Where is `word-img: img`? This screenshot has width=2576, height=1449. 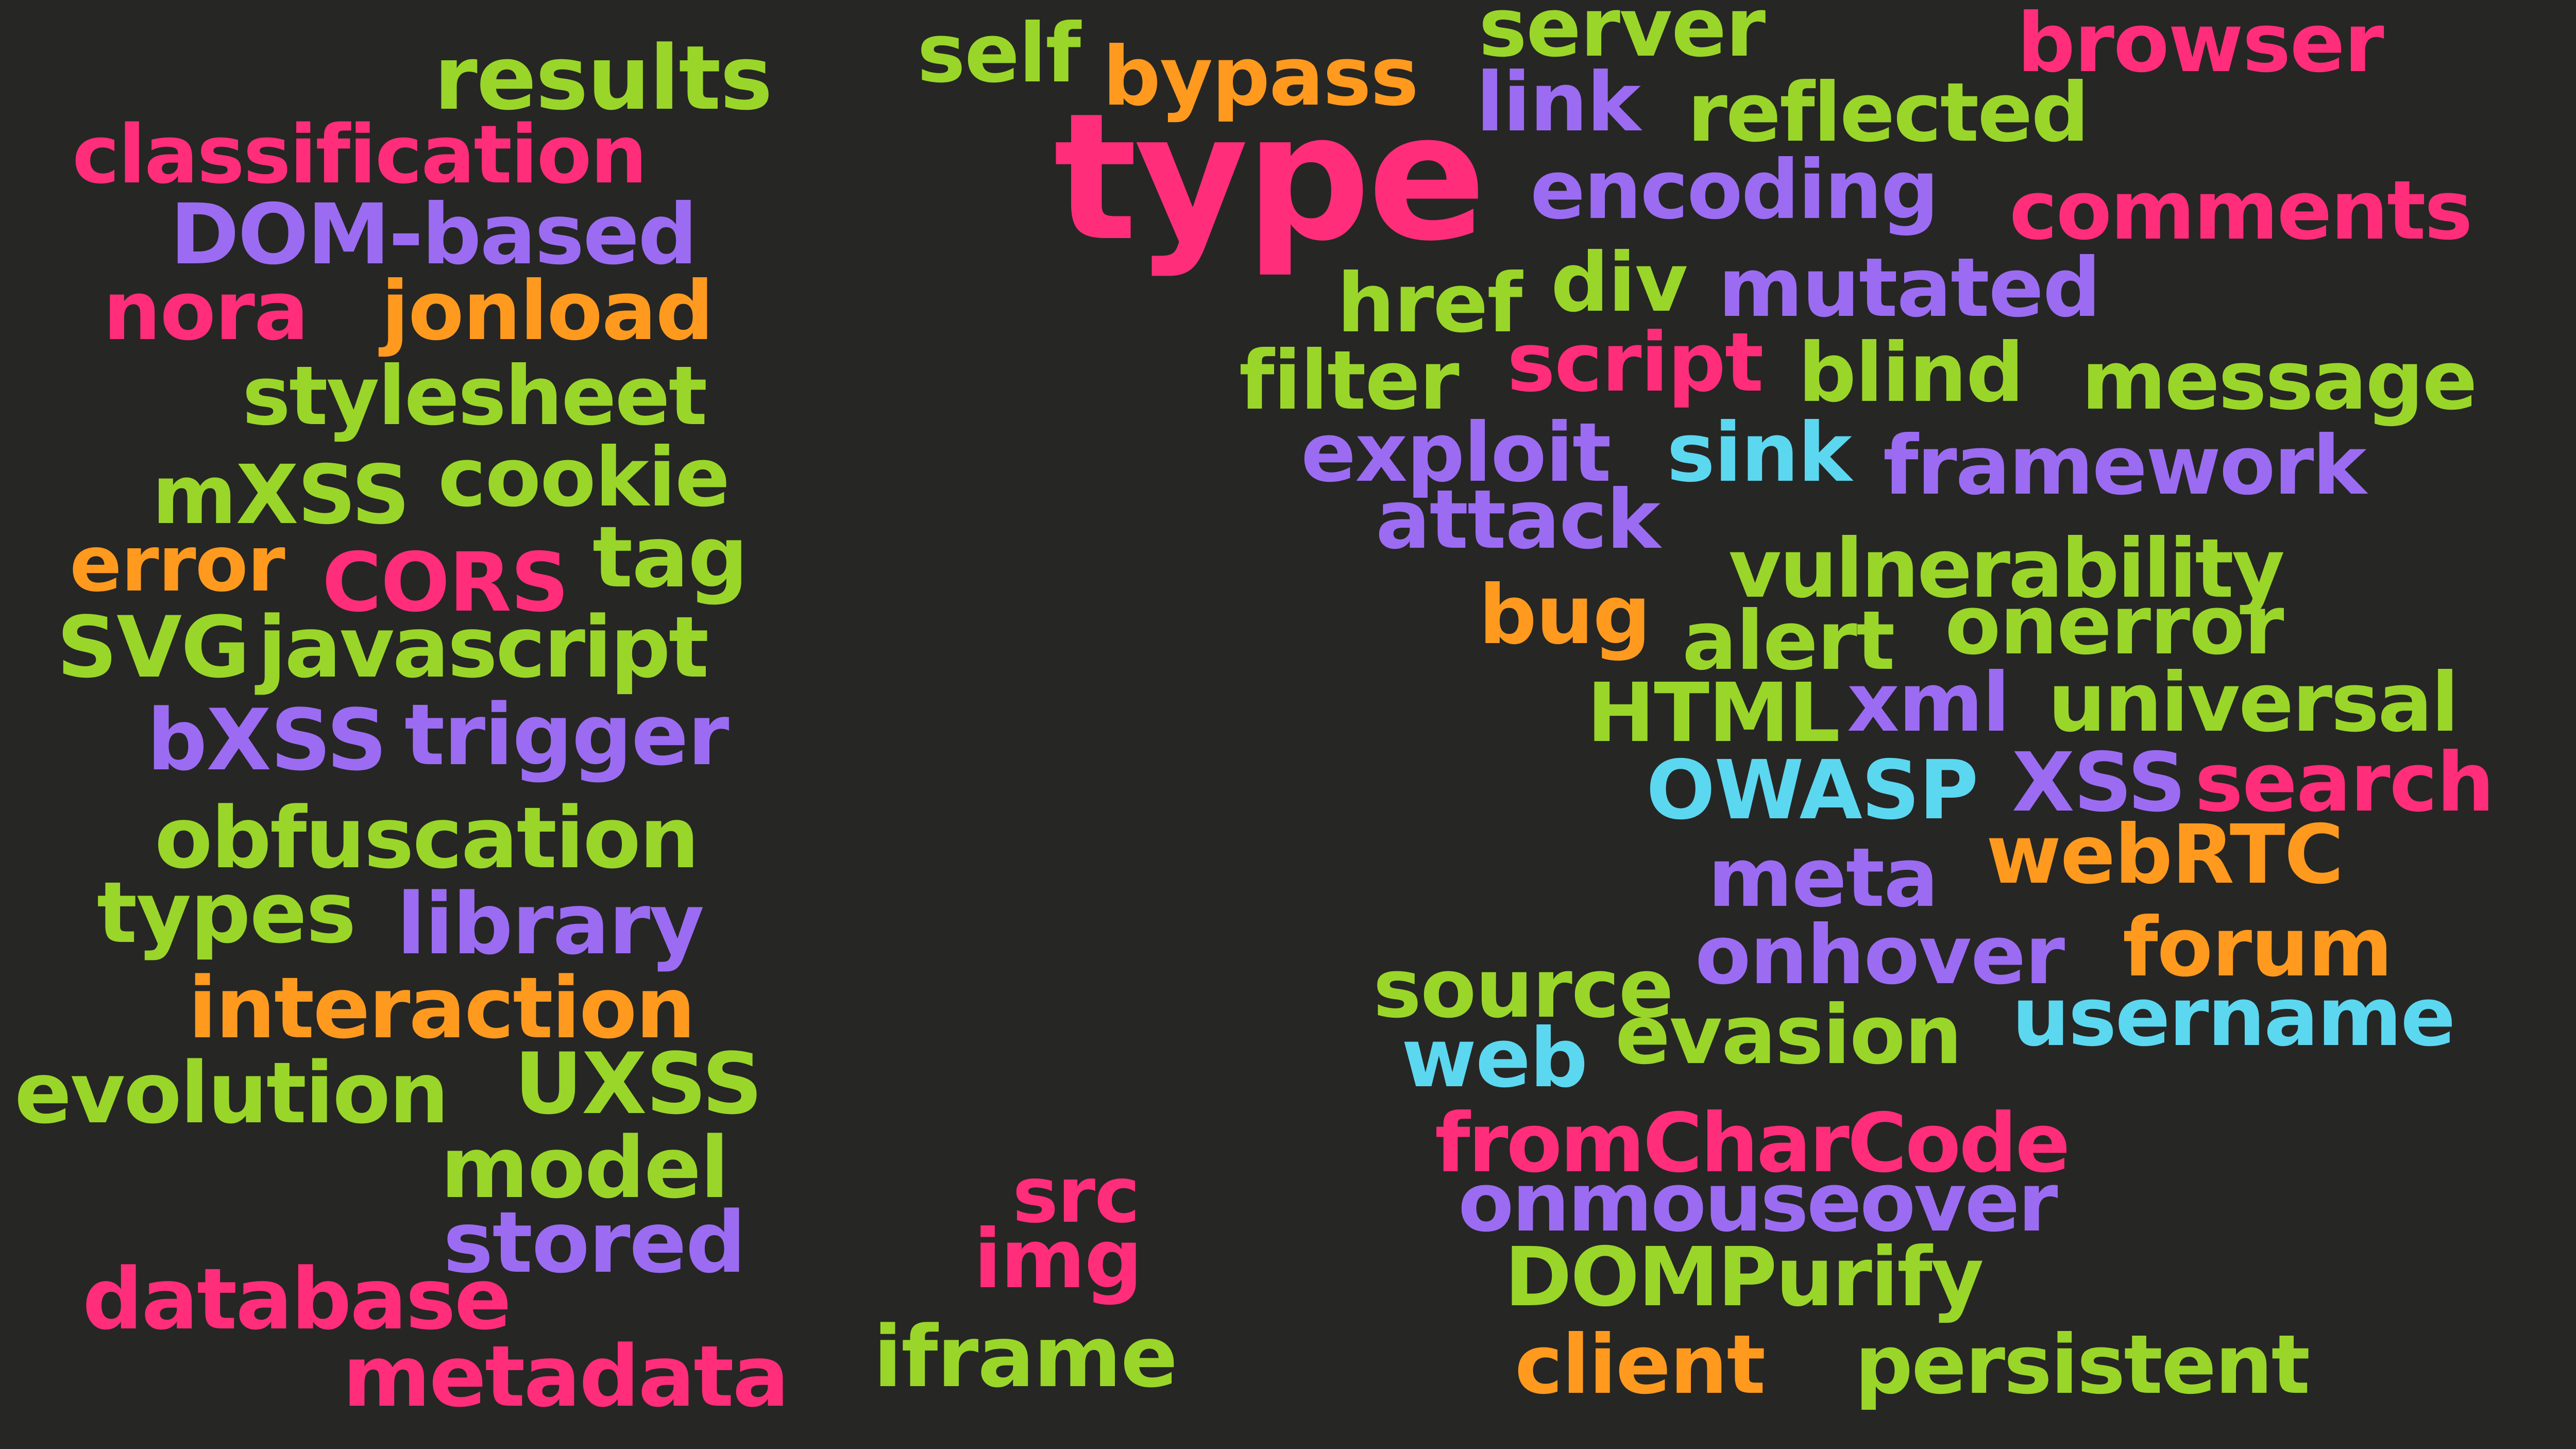
word-img: img is located at coordinates (1058, 1259).